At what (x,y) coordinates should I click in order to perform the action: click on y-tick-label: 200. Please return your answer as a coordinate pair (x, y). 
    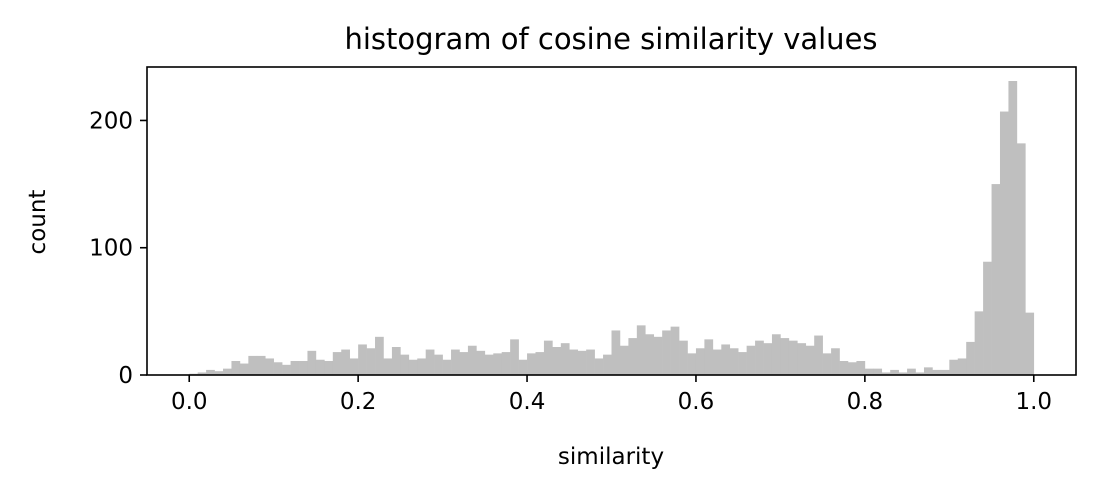
    Looking at the image, I should click on (111, 121).